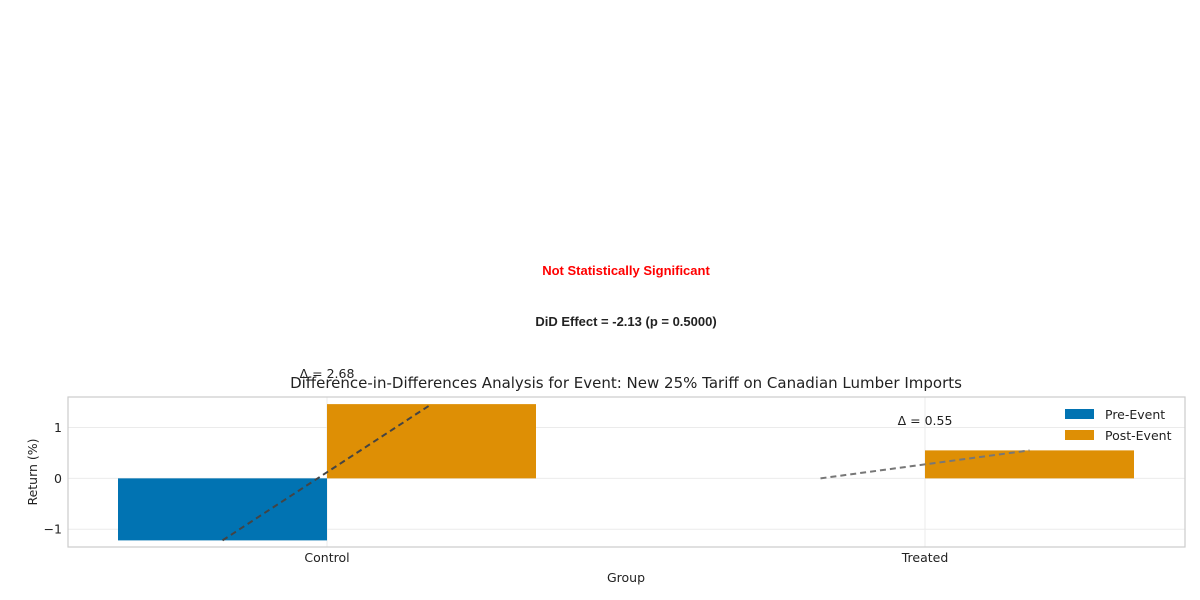  Describe the element at coordinates (1079, 435) in the screenshot. I see `legend-swatch-post-event` at that location.